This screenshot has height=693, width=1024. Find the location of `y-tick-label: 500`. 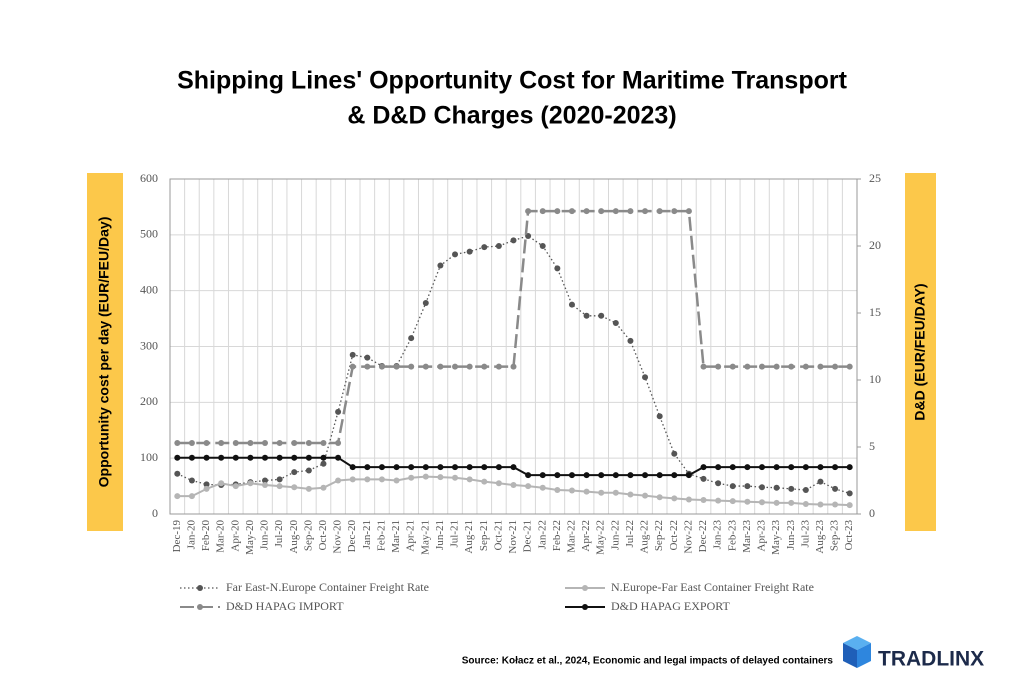

y-tick-label: 500 is located at coordinates (149, 234).